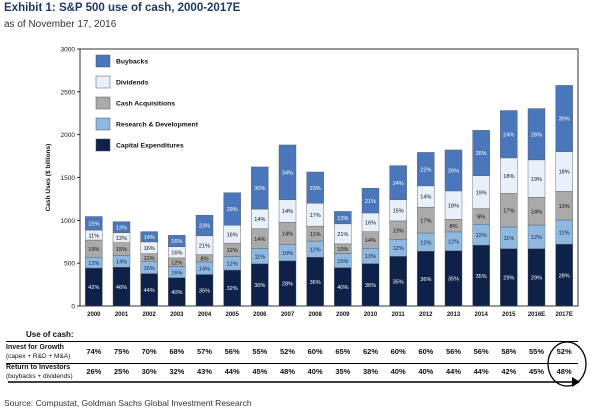  What do you see at coordinates (132, 62) in the screenshot?
I see `legend-label: Buybacks` at bounding box center [132, 62].